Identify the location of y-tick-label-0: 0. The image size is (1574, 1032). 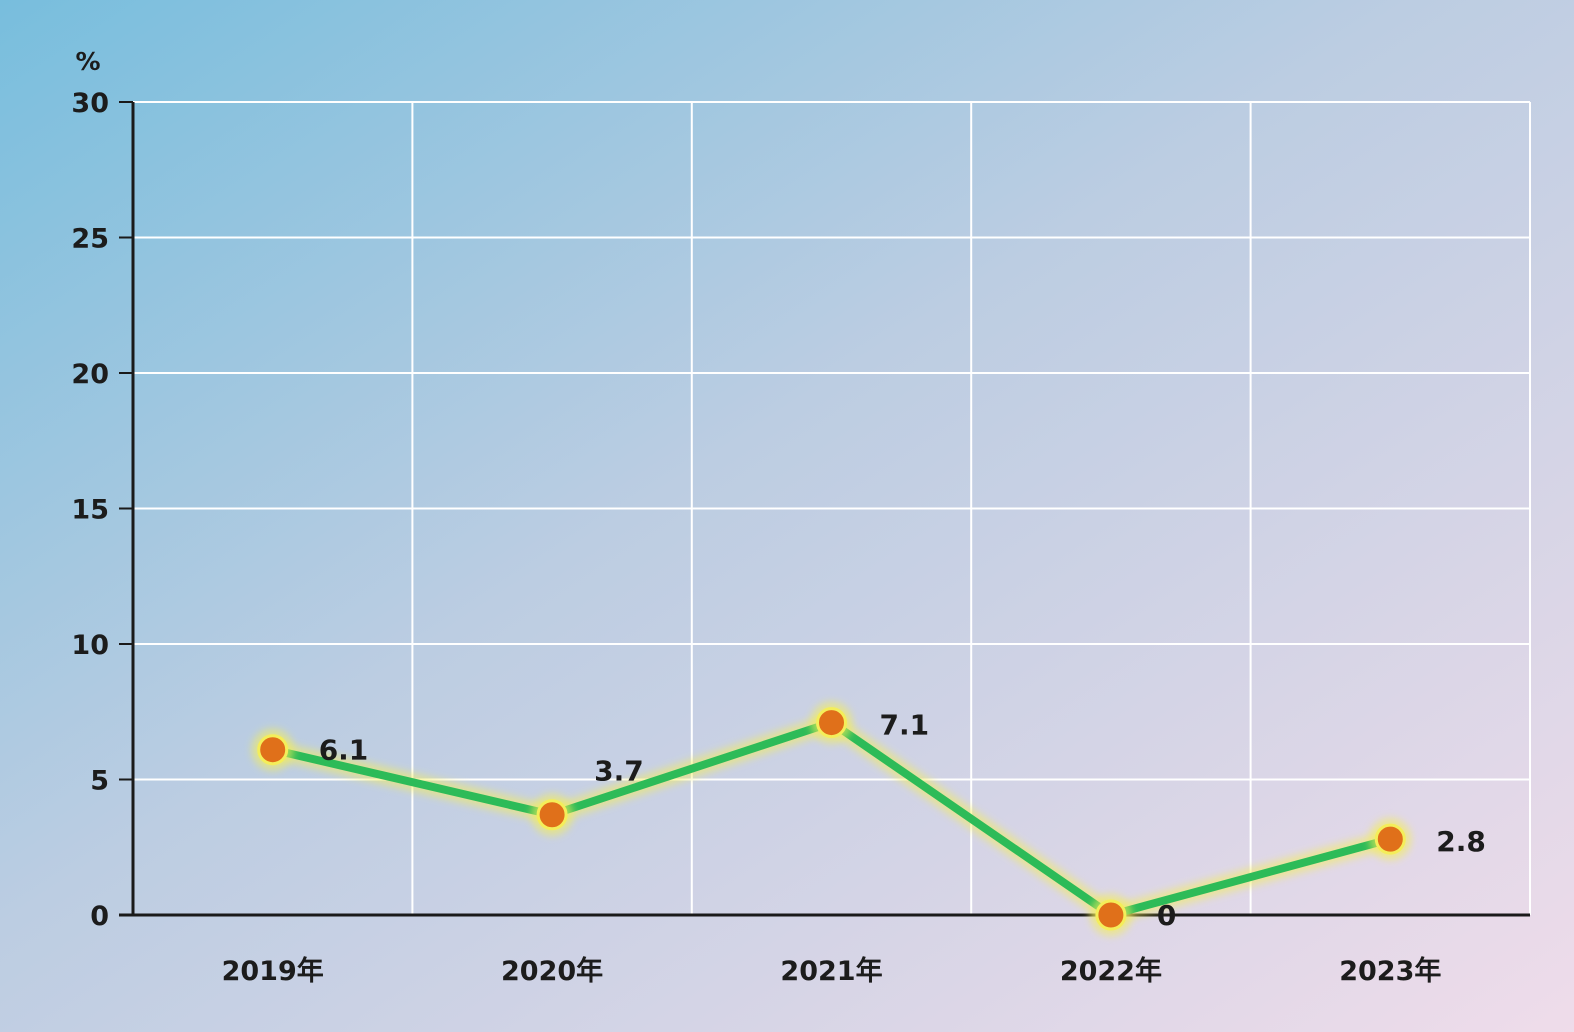
(99, 916).